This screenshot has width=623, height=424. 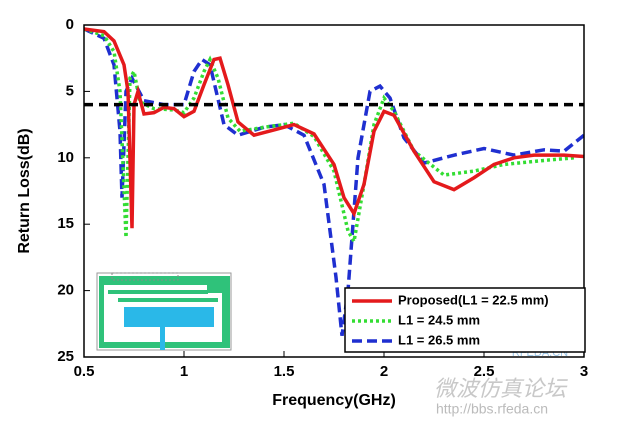 I want to click on legend-label: L1 = 26.5 mm, so click(x=439, y=339).